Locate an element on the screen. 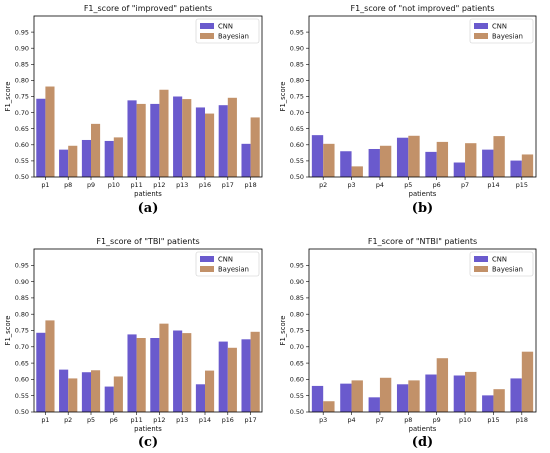  y-axis-label: F1_score is located at coordinates (8, 97).